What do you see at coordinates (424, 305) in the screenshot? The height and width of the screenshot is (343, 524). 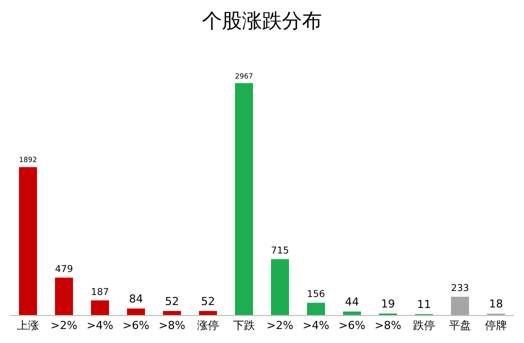 I see `data-label: 11` at bounding box center [424, 305].